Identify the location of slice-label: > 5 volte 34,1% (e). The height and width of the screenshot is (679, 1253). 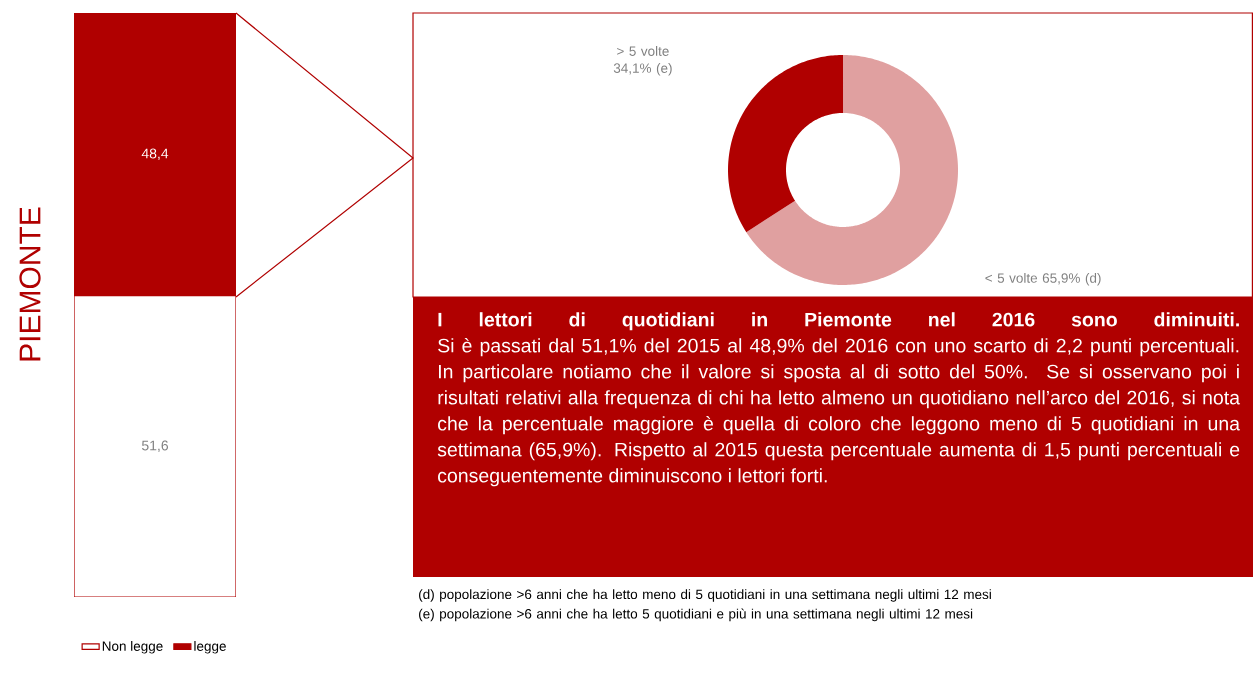
(642, 60).